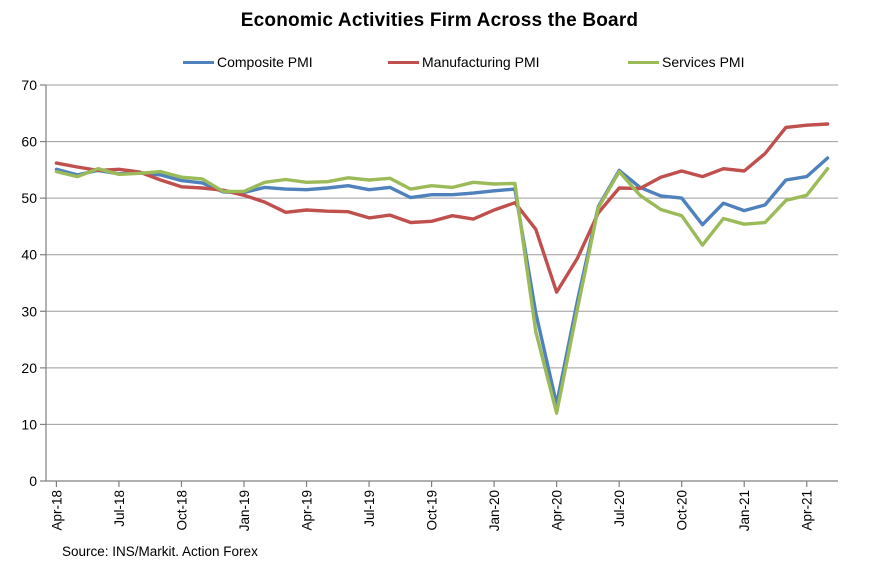  Describe the element at coordinates (160, 551) in the screenshot. I see `source-note: Source: INS/Markit. Action Forex` at that location.